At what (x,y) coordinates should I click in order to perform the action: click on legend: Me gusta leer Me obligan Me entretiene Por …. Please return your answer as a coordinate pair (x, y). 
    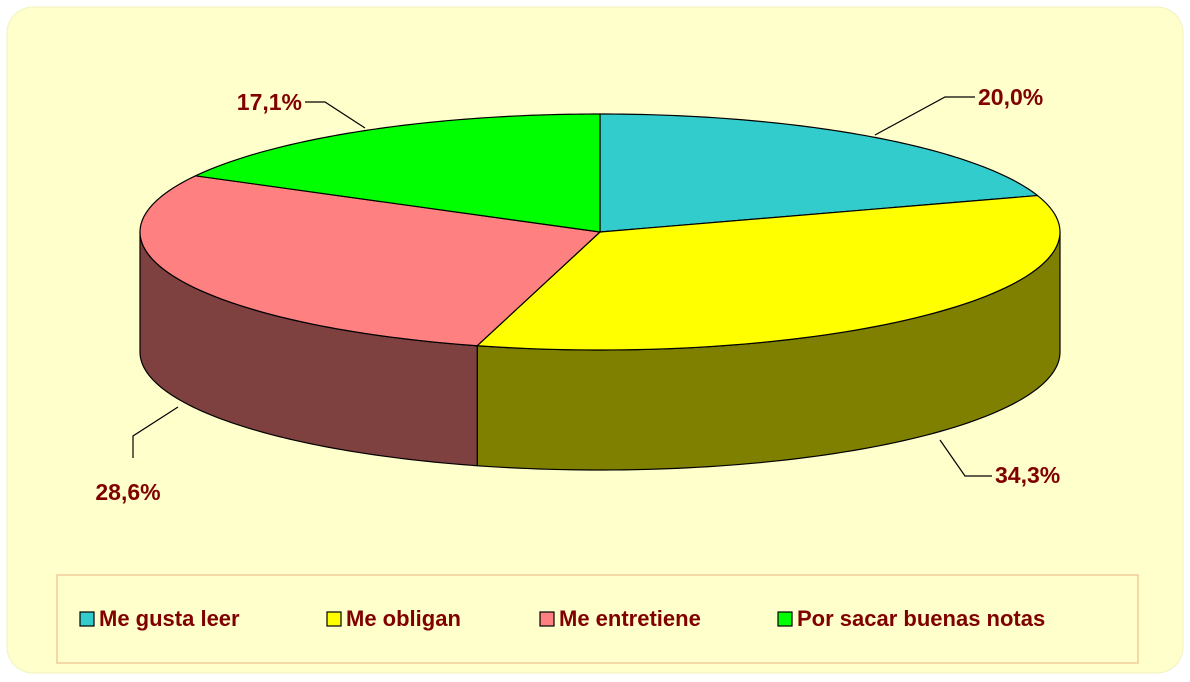
    Looking at the image, I should click on (562, 618).